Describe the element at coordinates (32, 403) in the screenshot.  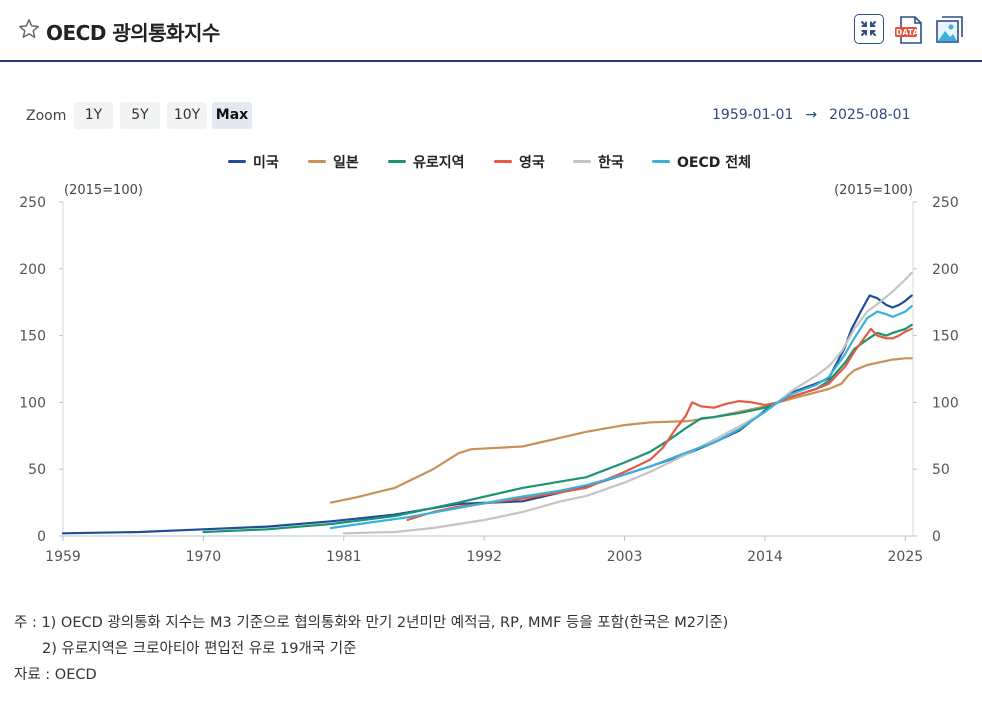
I see `y-tick-label-left: 100` at that location.